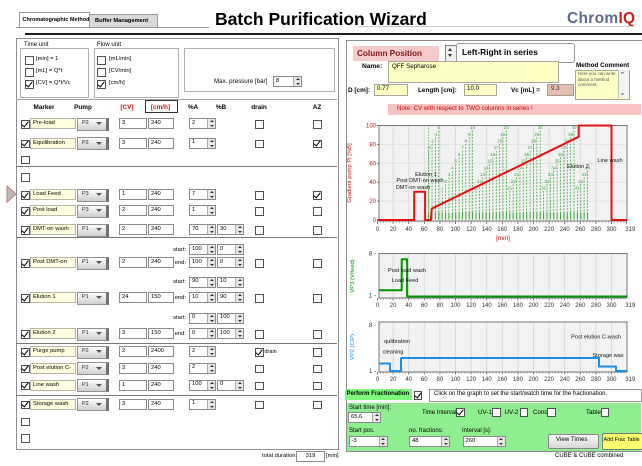 Image resolution: width=642 pixels, height=466 pixels. Describe the element at coordinates (413, 188) in the screenshot. I see `svg-text: DMT-on wash` at that location.